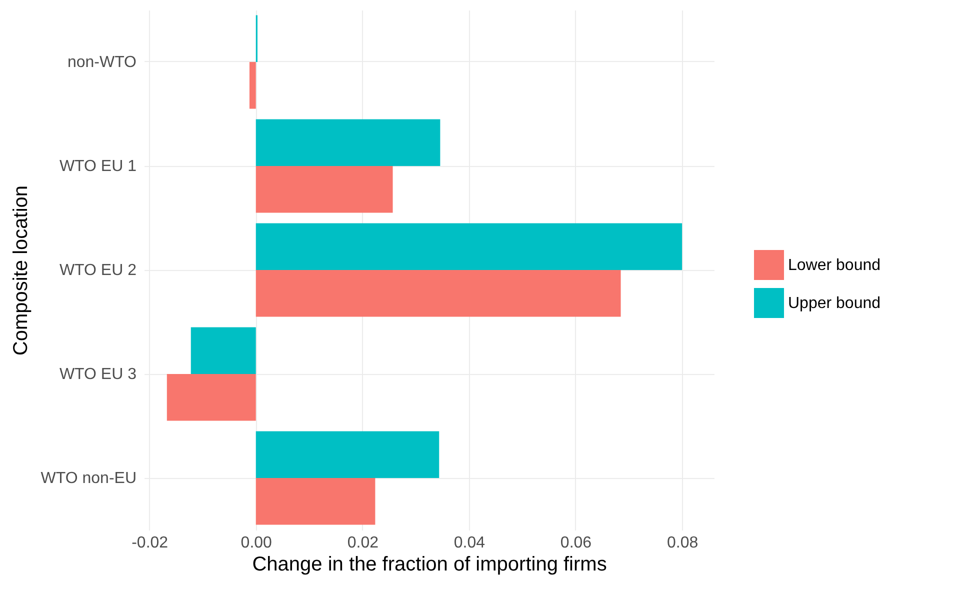 The height and width of the screenshot is (599, 972). Describe the element at coordinates (576, 543) in the screenshot. I see `x-tick-label: 0.06` at that location.